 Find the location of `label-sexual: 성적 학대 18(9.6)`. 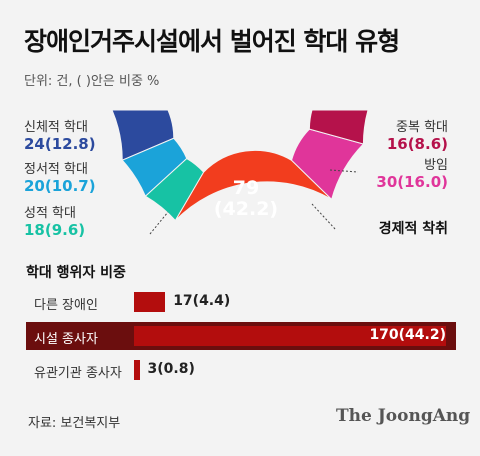

label-sexual: 성적 학대 18(9.6) is located at coordinates (54, 220).